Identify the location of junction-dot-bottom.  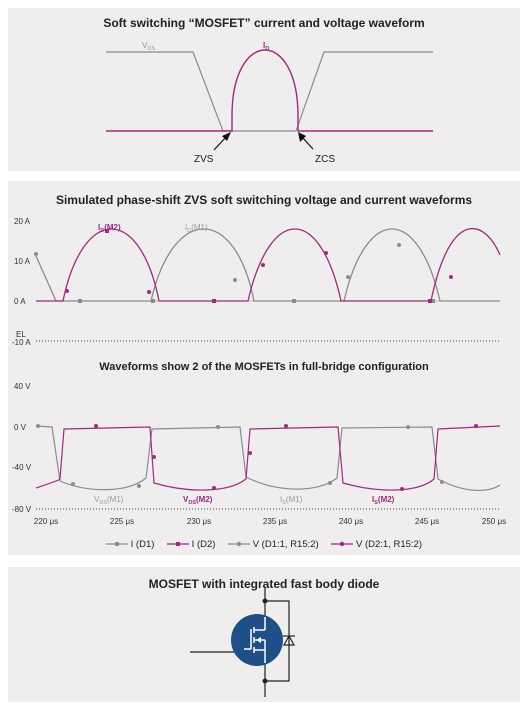
(265, 681).